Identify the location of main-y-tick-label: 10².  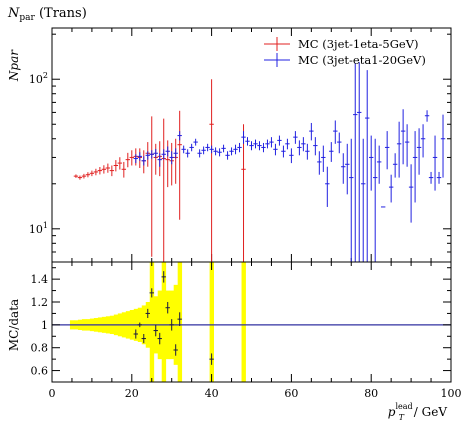
(38, 78).